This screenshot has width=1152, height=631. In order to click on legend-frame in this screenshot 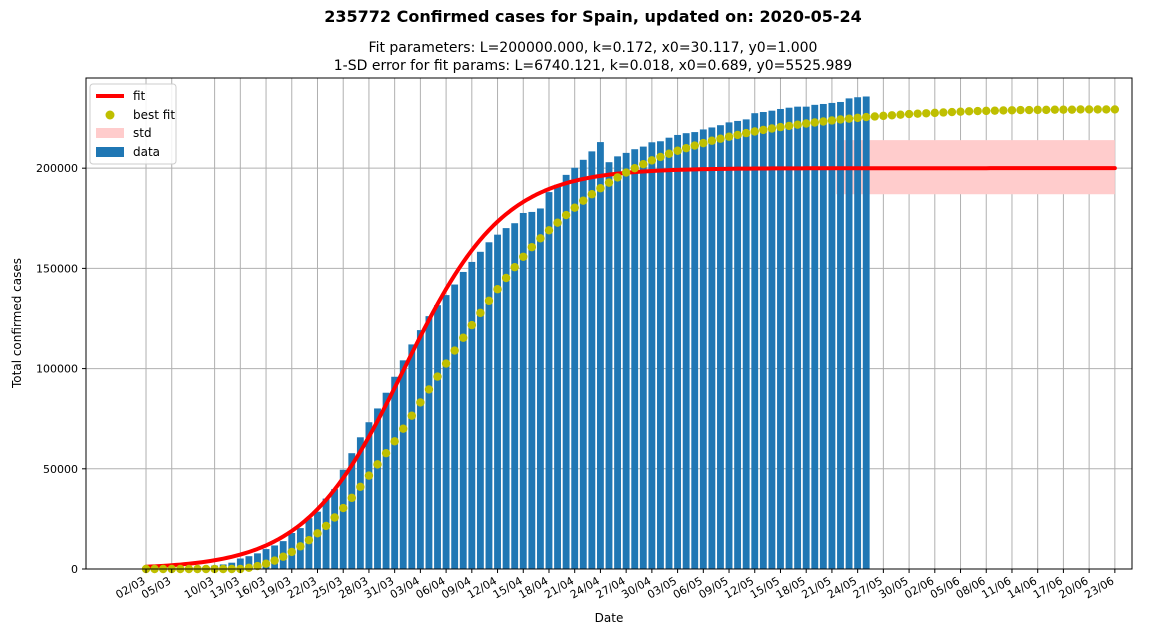, I will do `click(133, 124)`.